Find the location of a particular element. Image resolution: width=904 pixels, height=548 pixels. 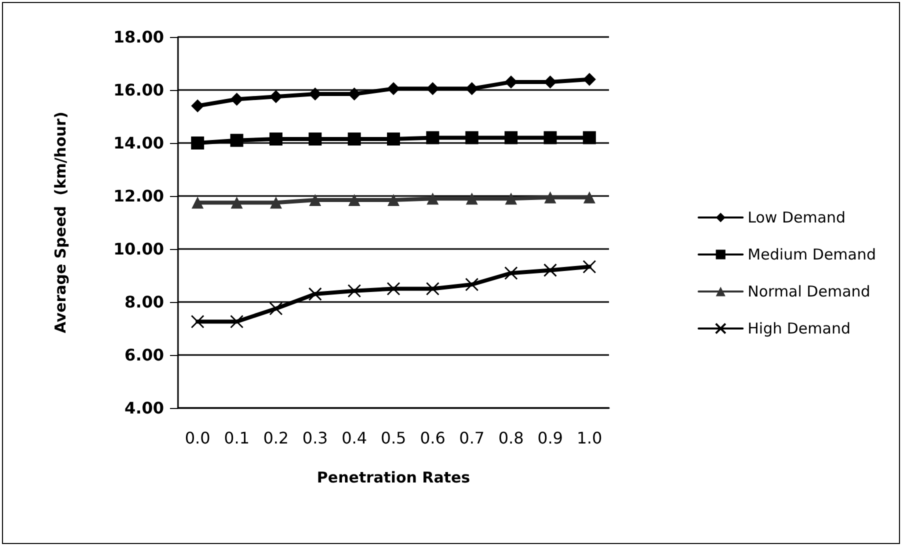

x-tick-label: 1.0 is located at coordinates (589, 438).